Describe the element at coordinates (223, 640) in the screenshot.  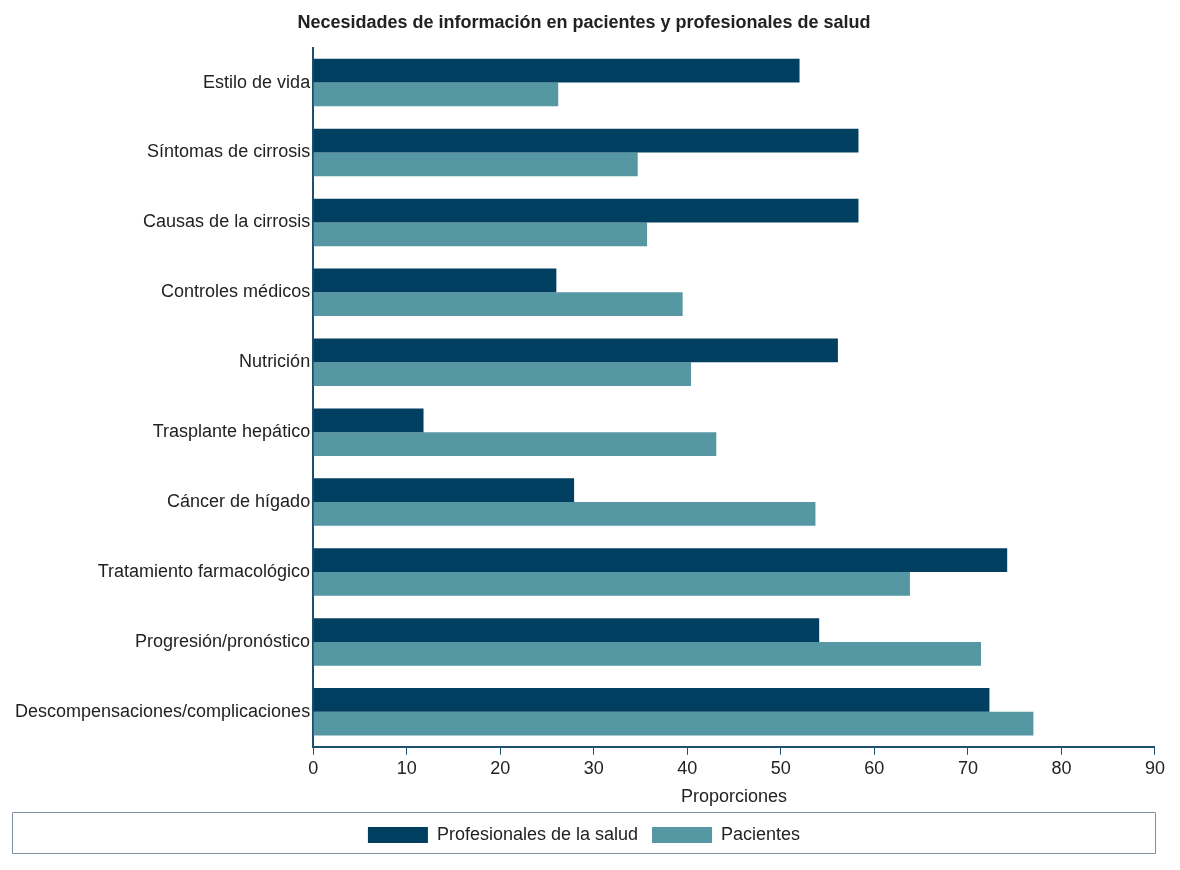
I see `y-tick-label: Progresión/pronóstico` at that location.